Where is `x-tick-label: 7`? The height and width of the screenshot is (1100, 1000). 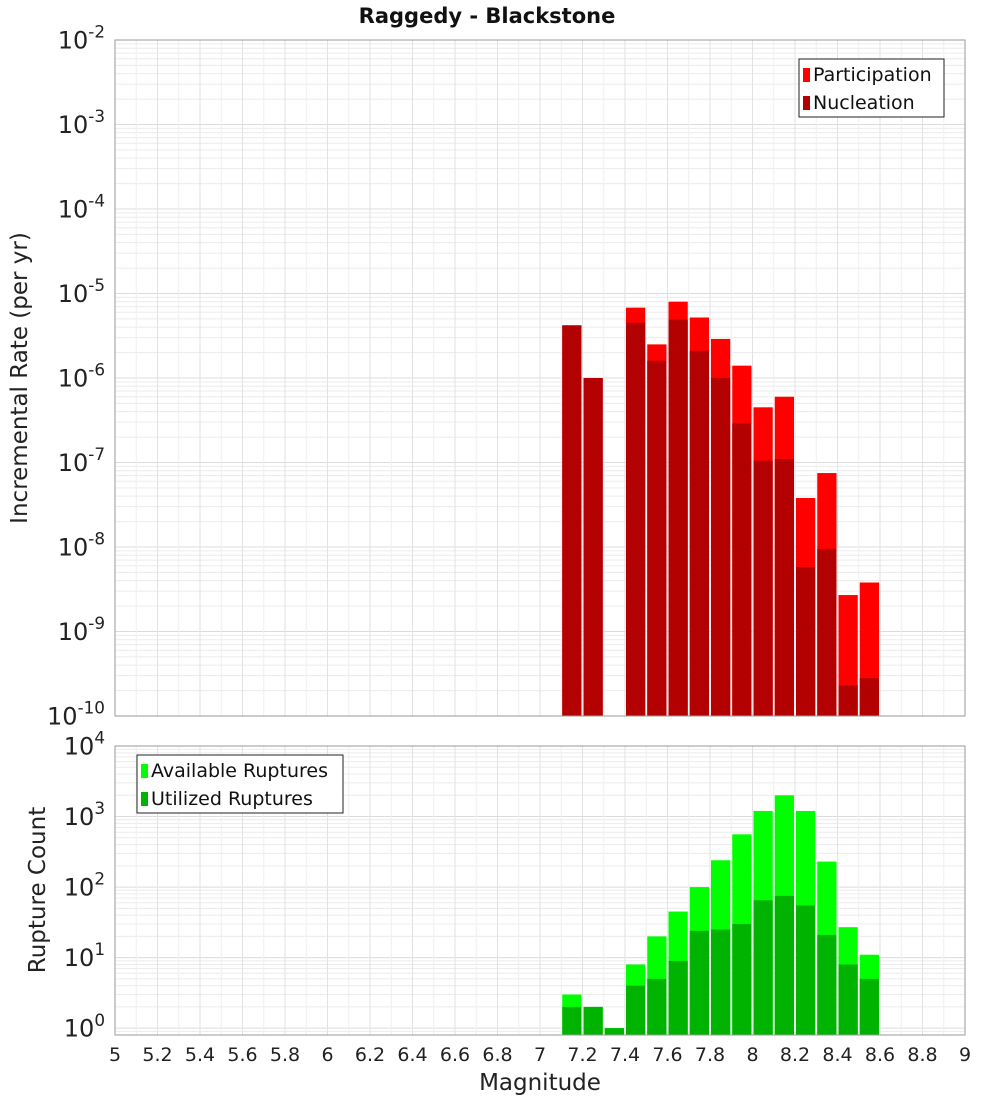 x-tick-label: 7 is located at coordinates (540, 1055).